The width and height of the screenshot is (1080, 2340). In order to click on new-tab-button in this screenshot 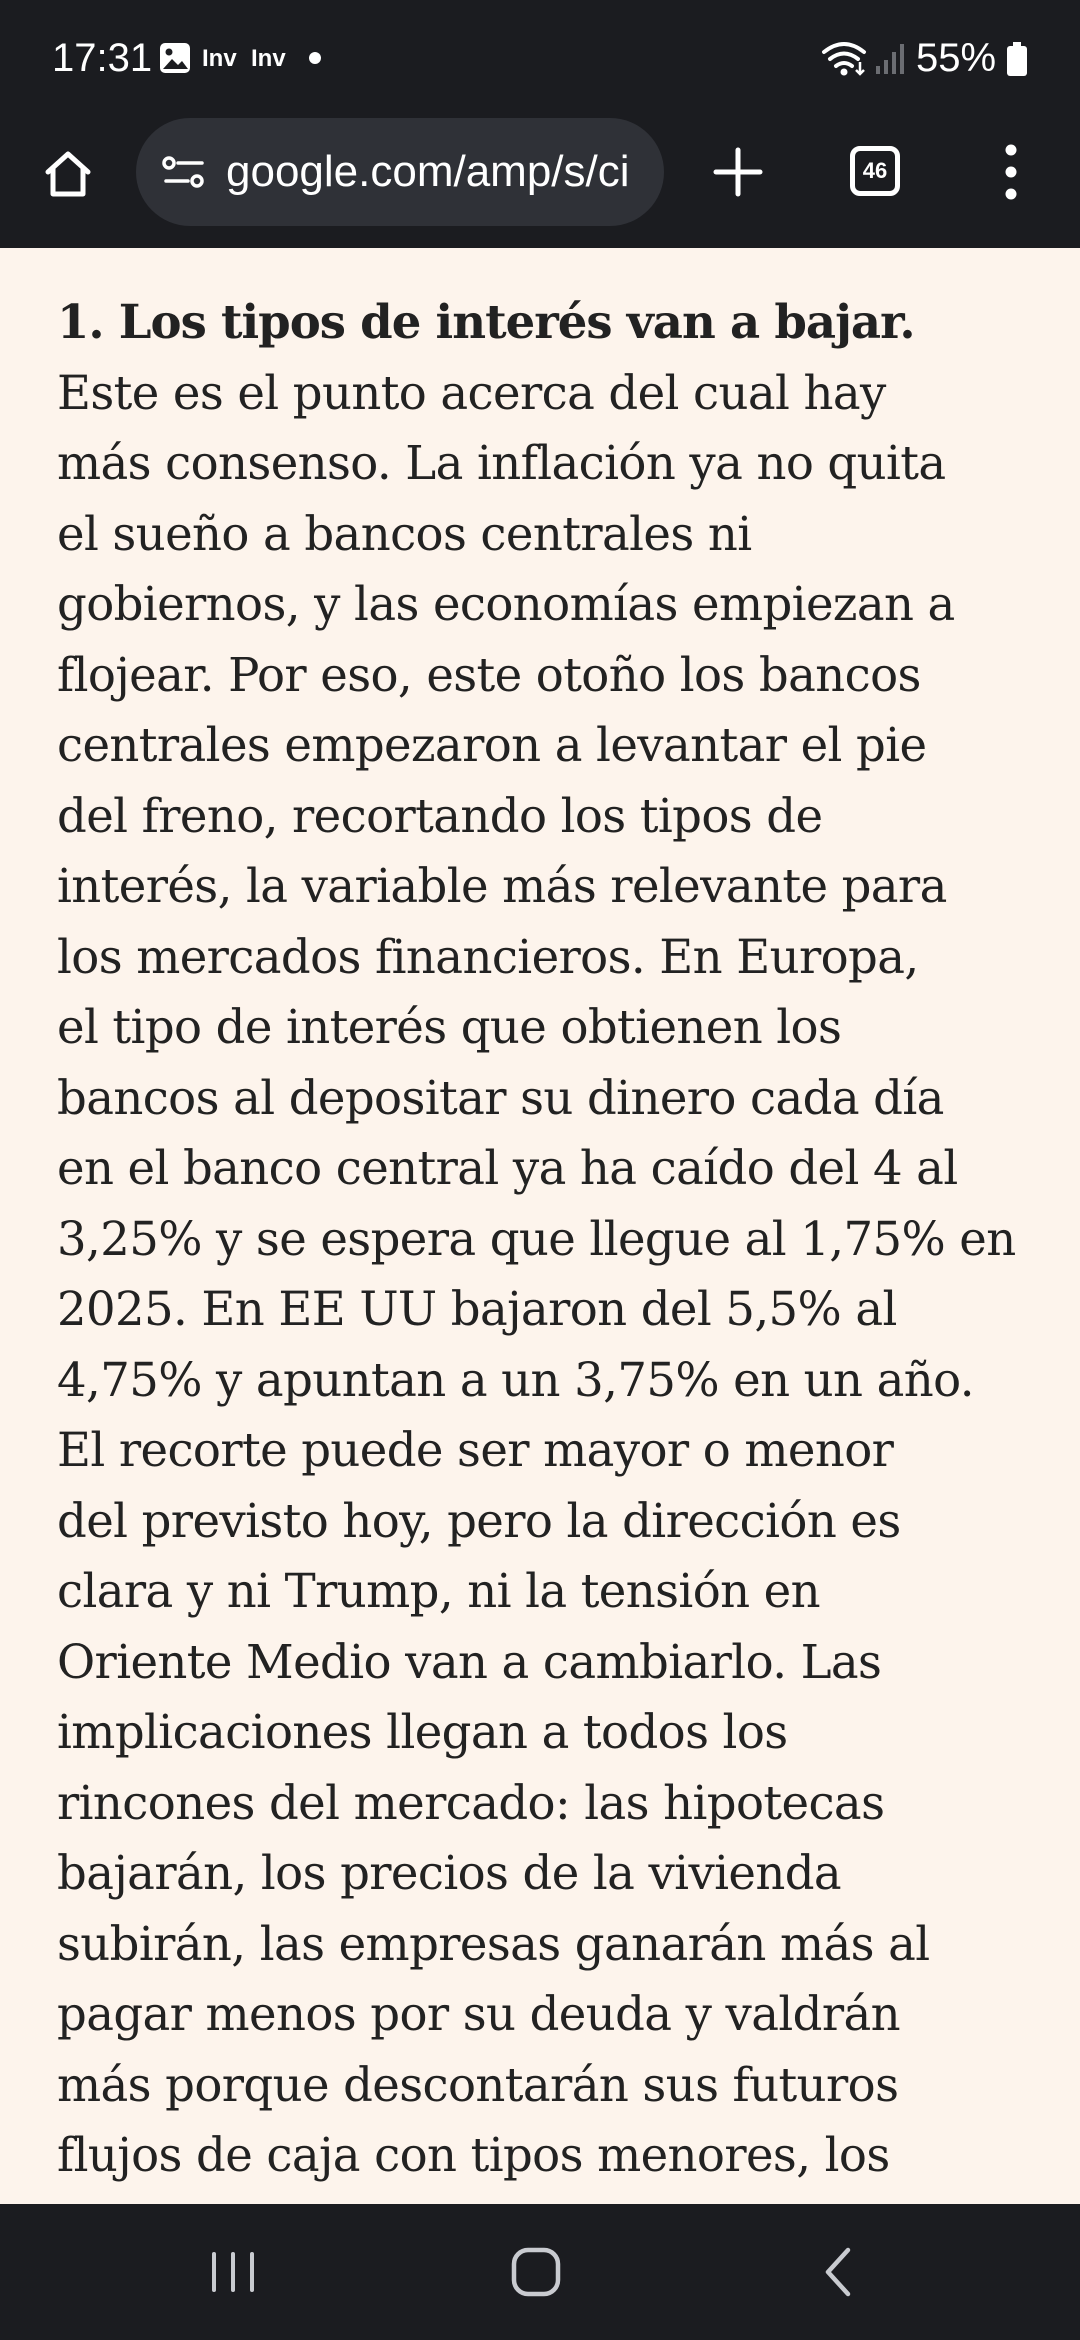, I will do `click(738, 172)`.